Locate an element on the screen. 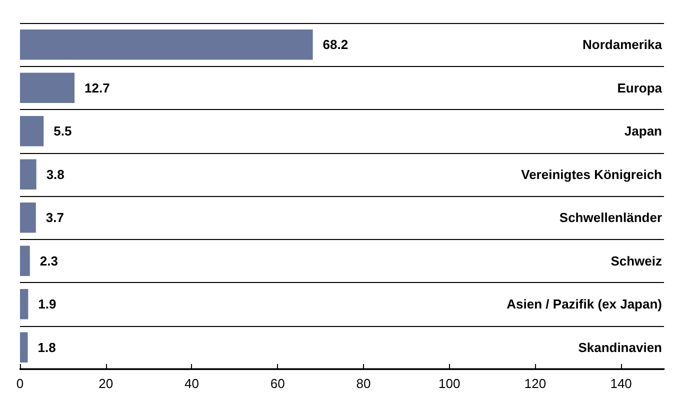 The width and height of the screenshot is (679, 403). data-label: 3.7 is located at coordinates (55, 218).